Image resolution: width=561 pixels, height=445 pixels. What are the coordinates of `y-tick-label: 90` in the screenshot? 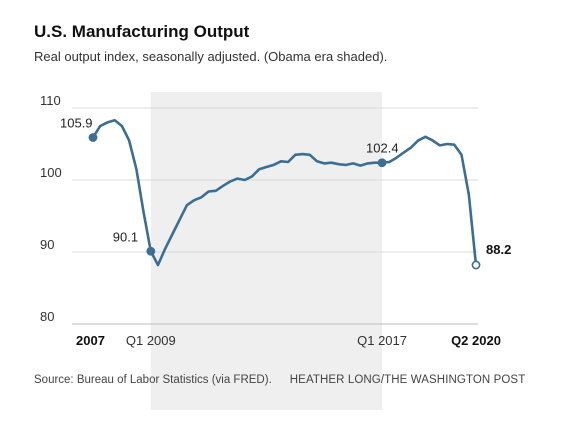 It's located at (47, 244).